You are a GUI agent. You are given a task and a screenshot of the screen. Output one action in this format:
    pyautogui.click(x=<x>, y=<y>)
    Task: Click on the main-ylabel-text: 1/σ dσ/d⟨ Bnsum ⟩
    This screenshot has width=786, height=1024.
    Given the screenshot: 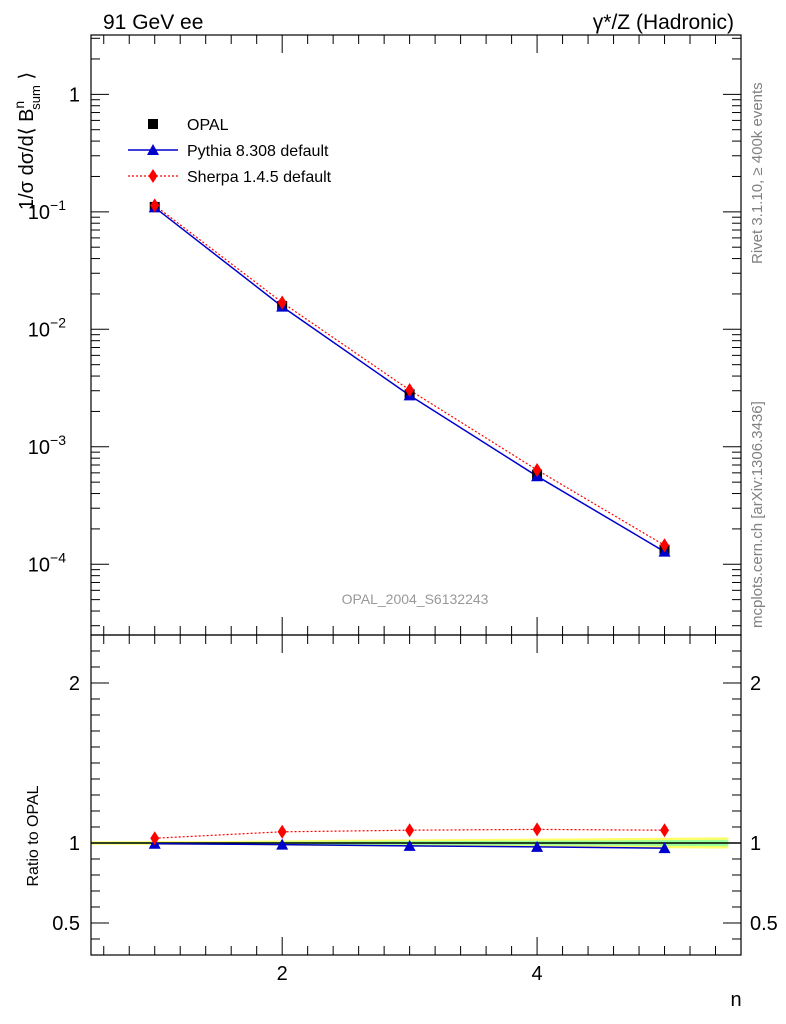 What is the action you would take?
    pyautogui.click(x=27, y=141)
    